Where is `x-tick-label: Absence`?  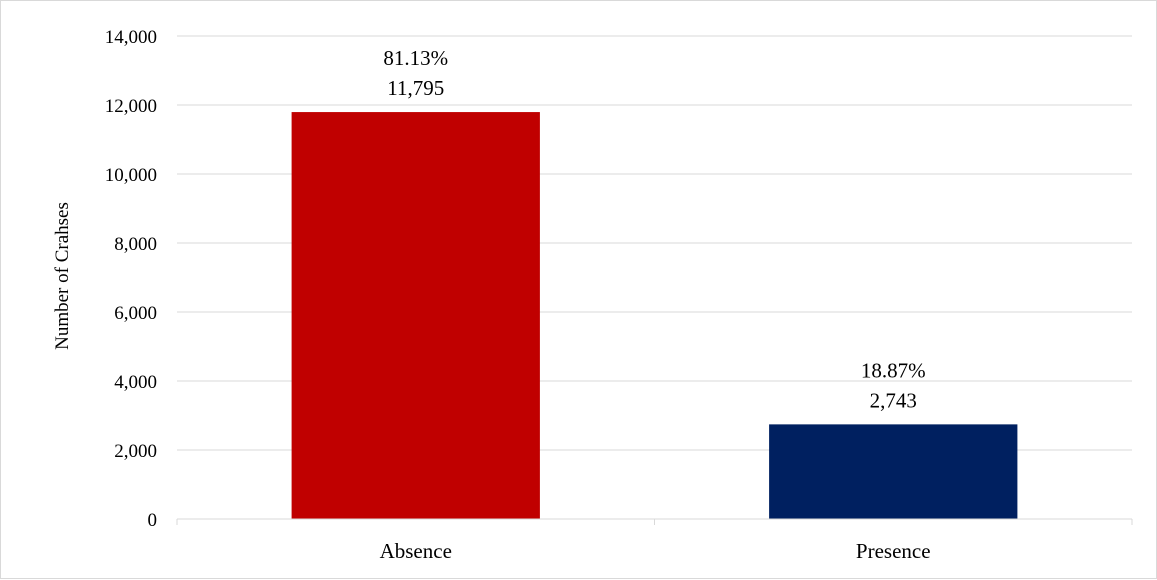 x-tick-label: Absence is located at coordinates (416, 551).